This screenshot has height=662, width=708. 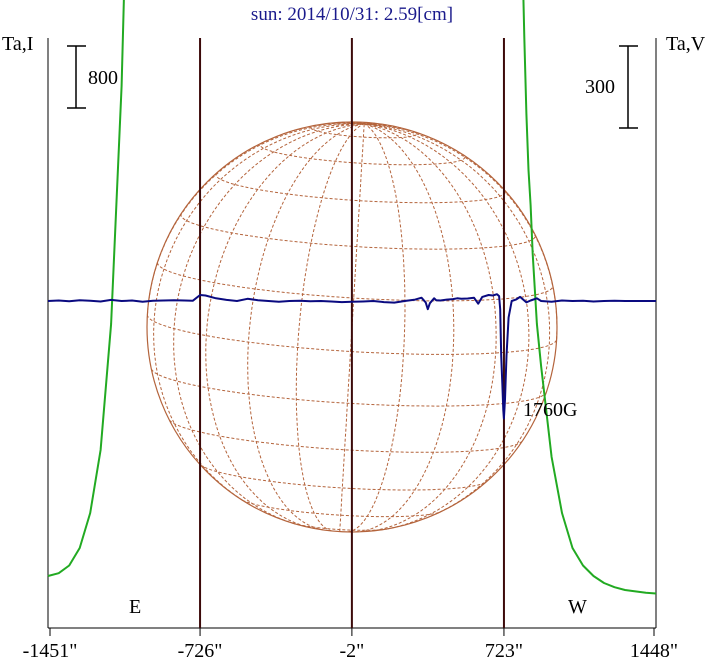 I want to click on east-label: E, so click(x=135, y=607).